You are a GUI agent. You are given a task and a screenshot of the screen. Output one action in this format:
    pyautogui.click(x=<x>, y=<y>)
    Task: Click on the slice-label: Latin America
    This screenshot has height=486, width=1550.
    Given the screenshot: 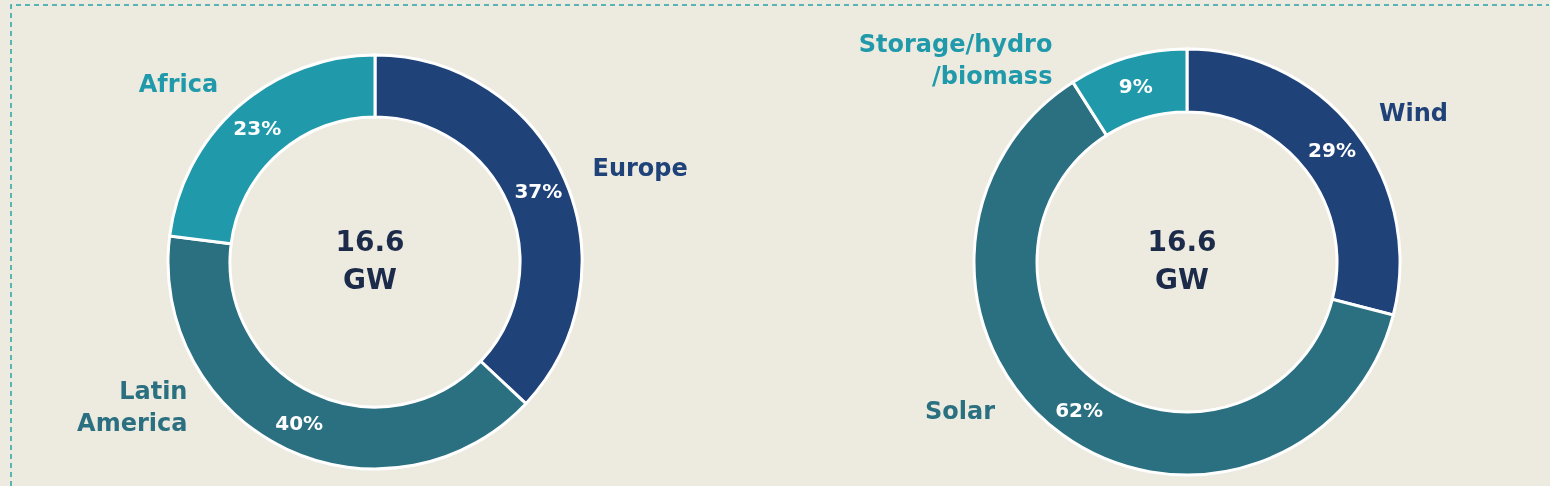 What is the action you would take?
    pyautogui.click(x=132, y=406)
    